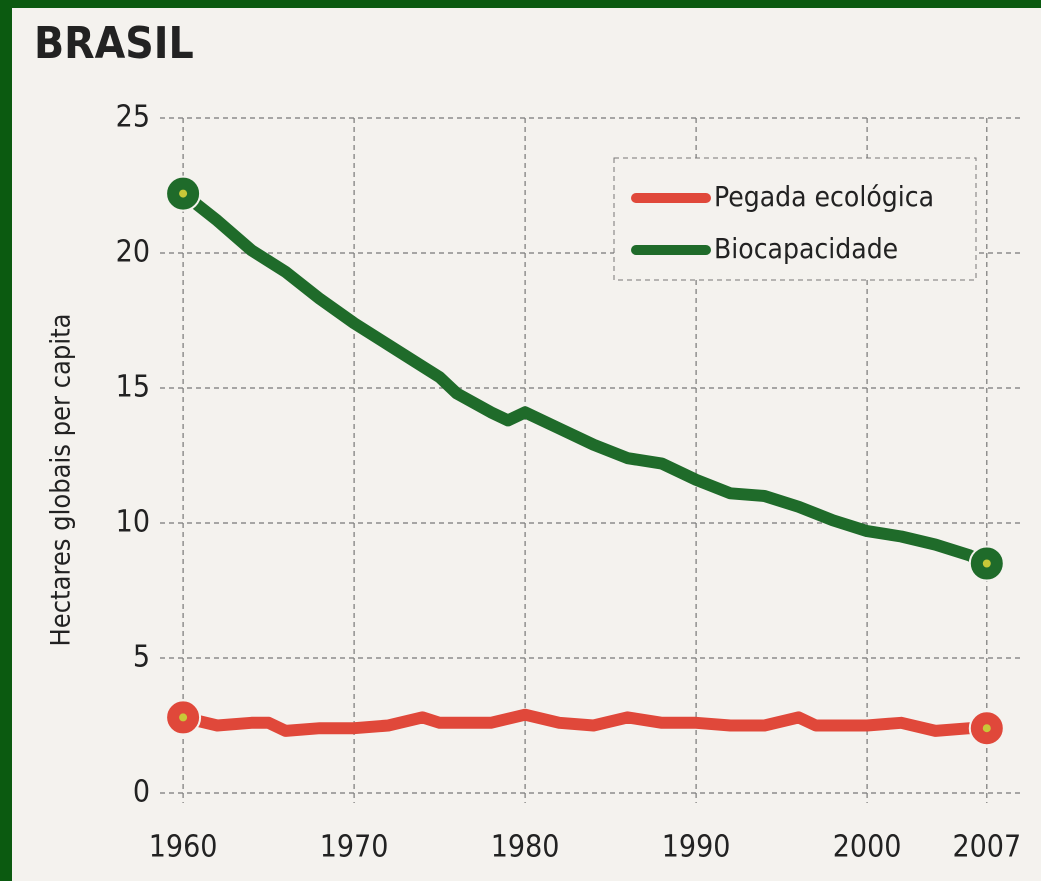 Image resolution: width=1041 pixels, height=881 pixels. I want to click on legend-label: Pegada ecológica, so click(824, 196).